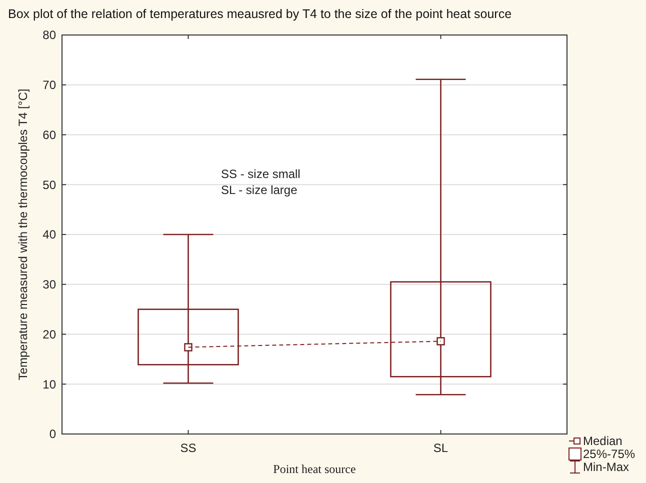 The height and width of the screenshot is (483, 646). I want to click on y-tick-label: 50, so click(49, 185).